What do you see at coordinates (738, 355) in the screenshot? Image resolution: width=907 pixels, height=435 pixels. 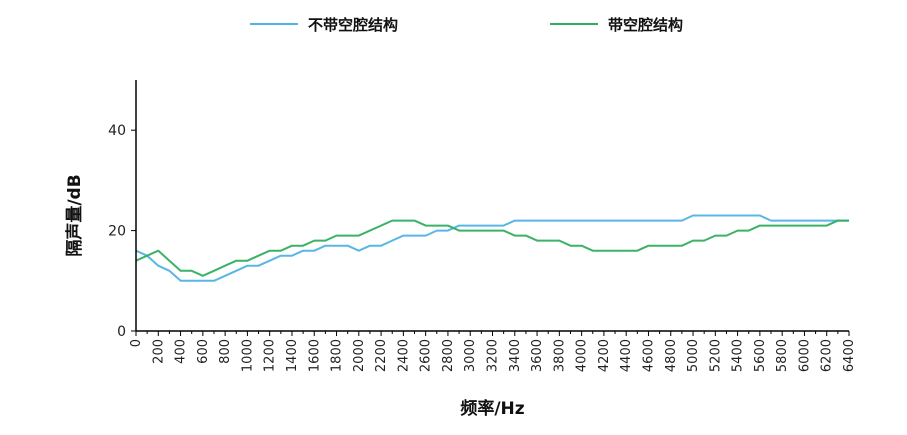 I see `x-tick-label: 5400` at bounding box center [738, 355].